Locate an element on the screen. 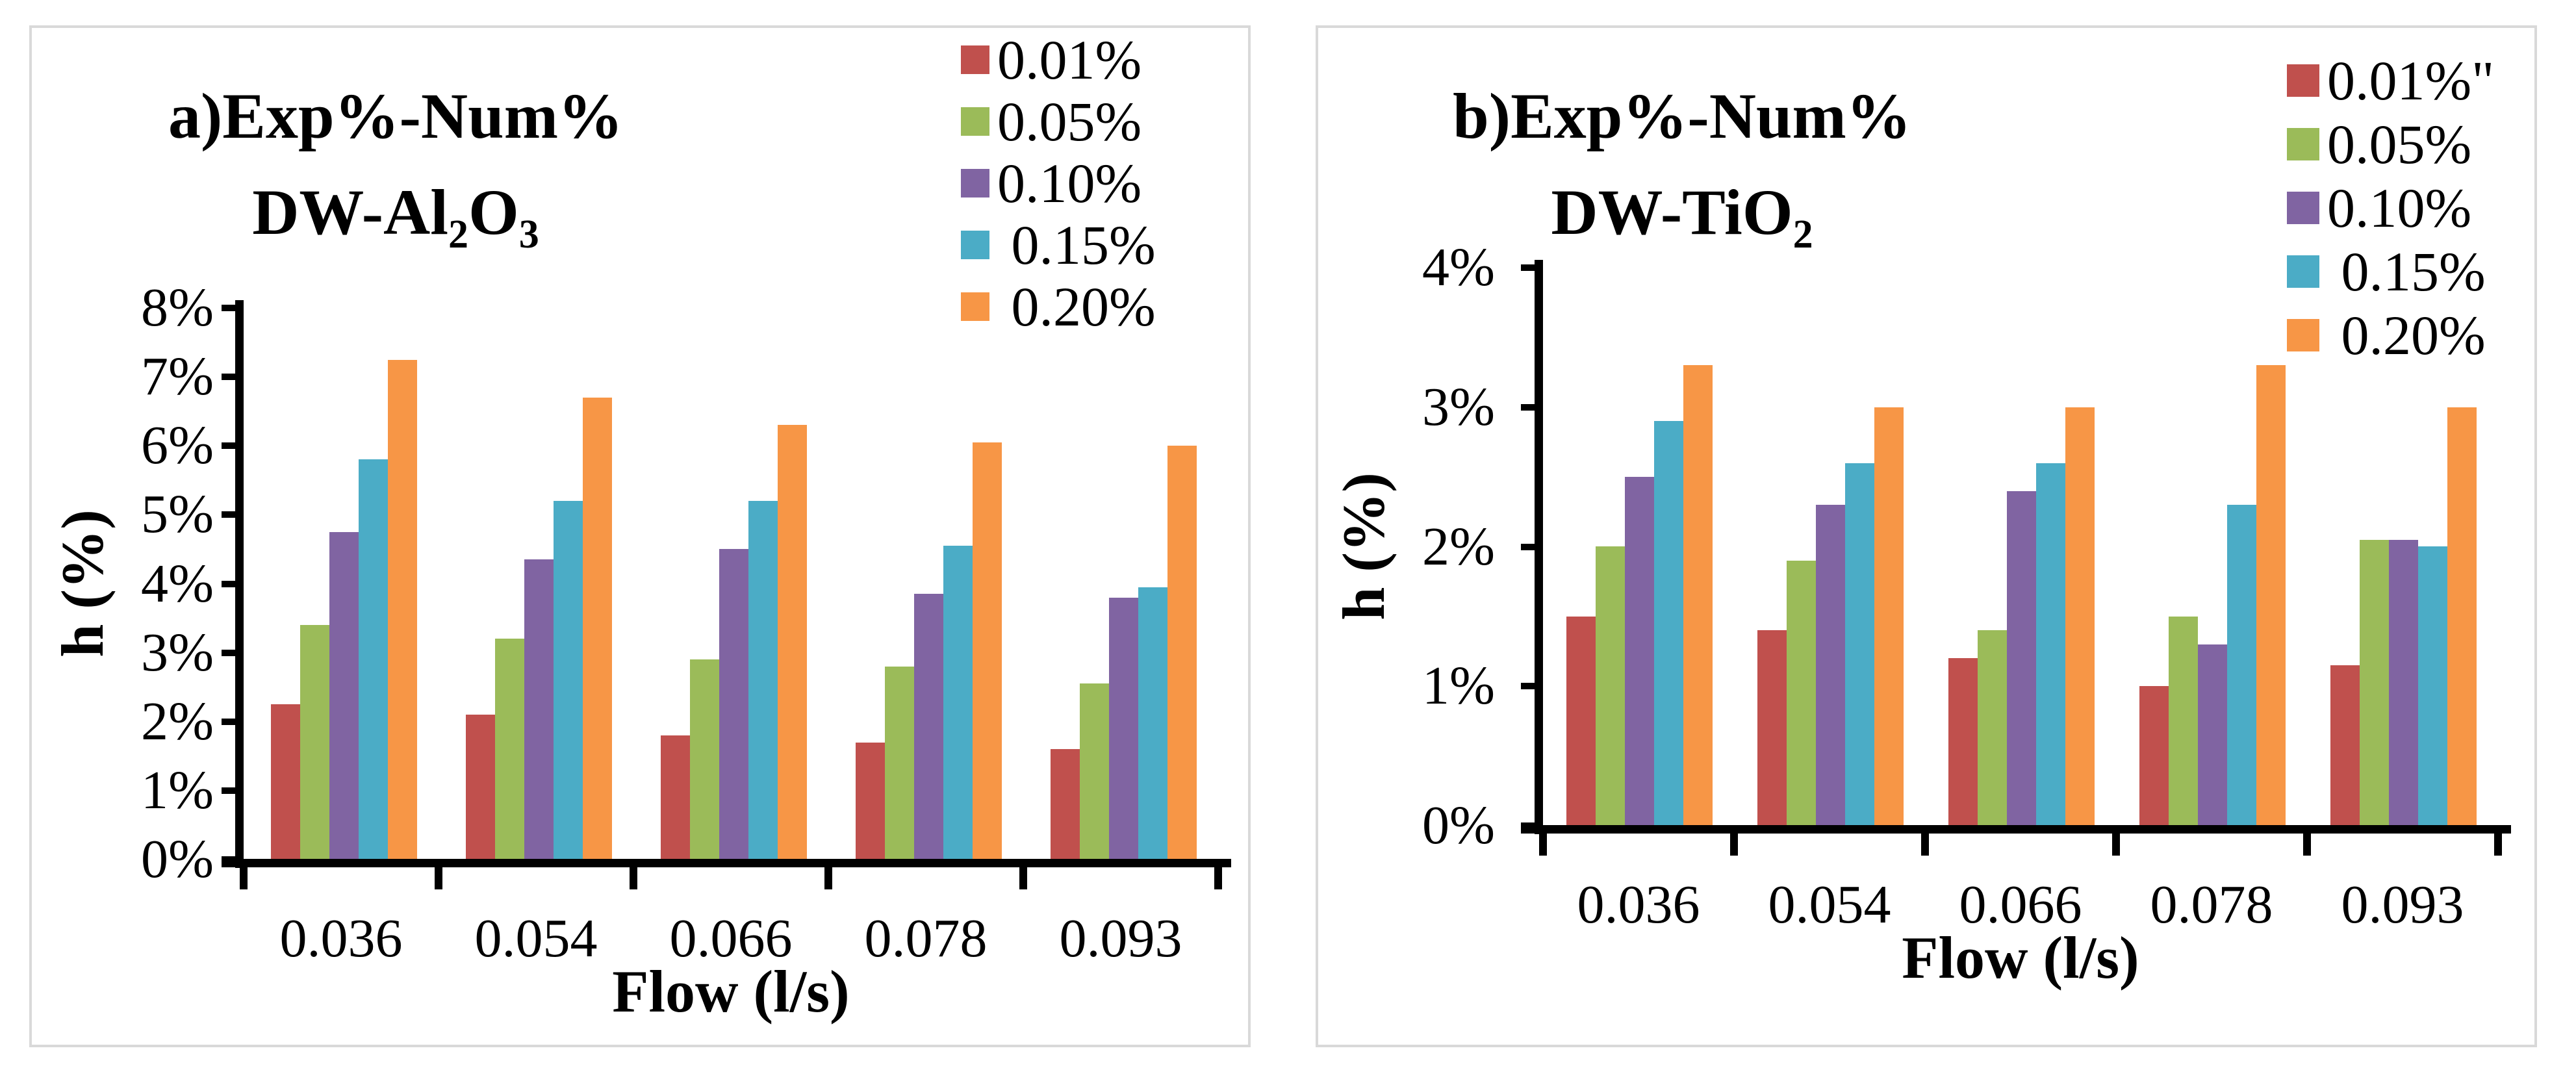 The image size is (2576, 1083). y-tick-5% is located at coordinates (233, 514).